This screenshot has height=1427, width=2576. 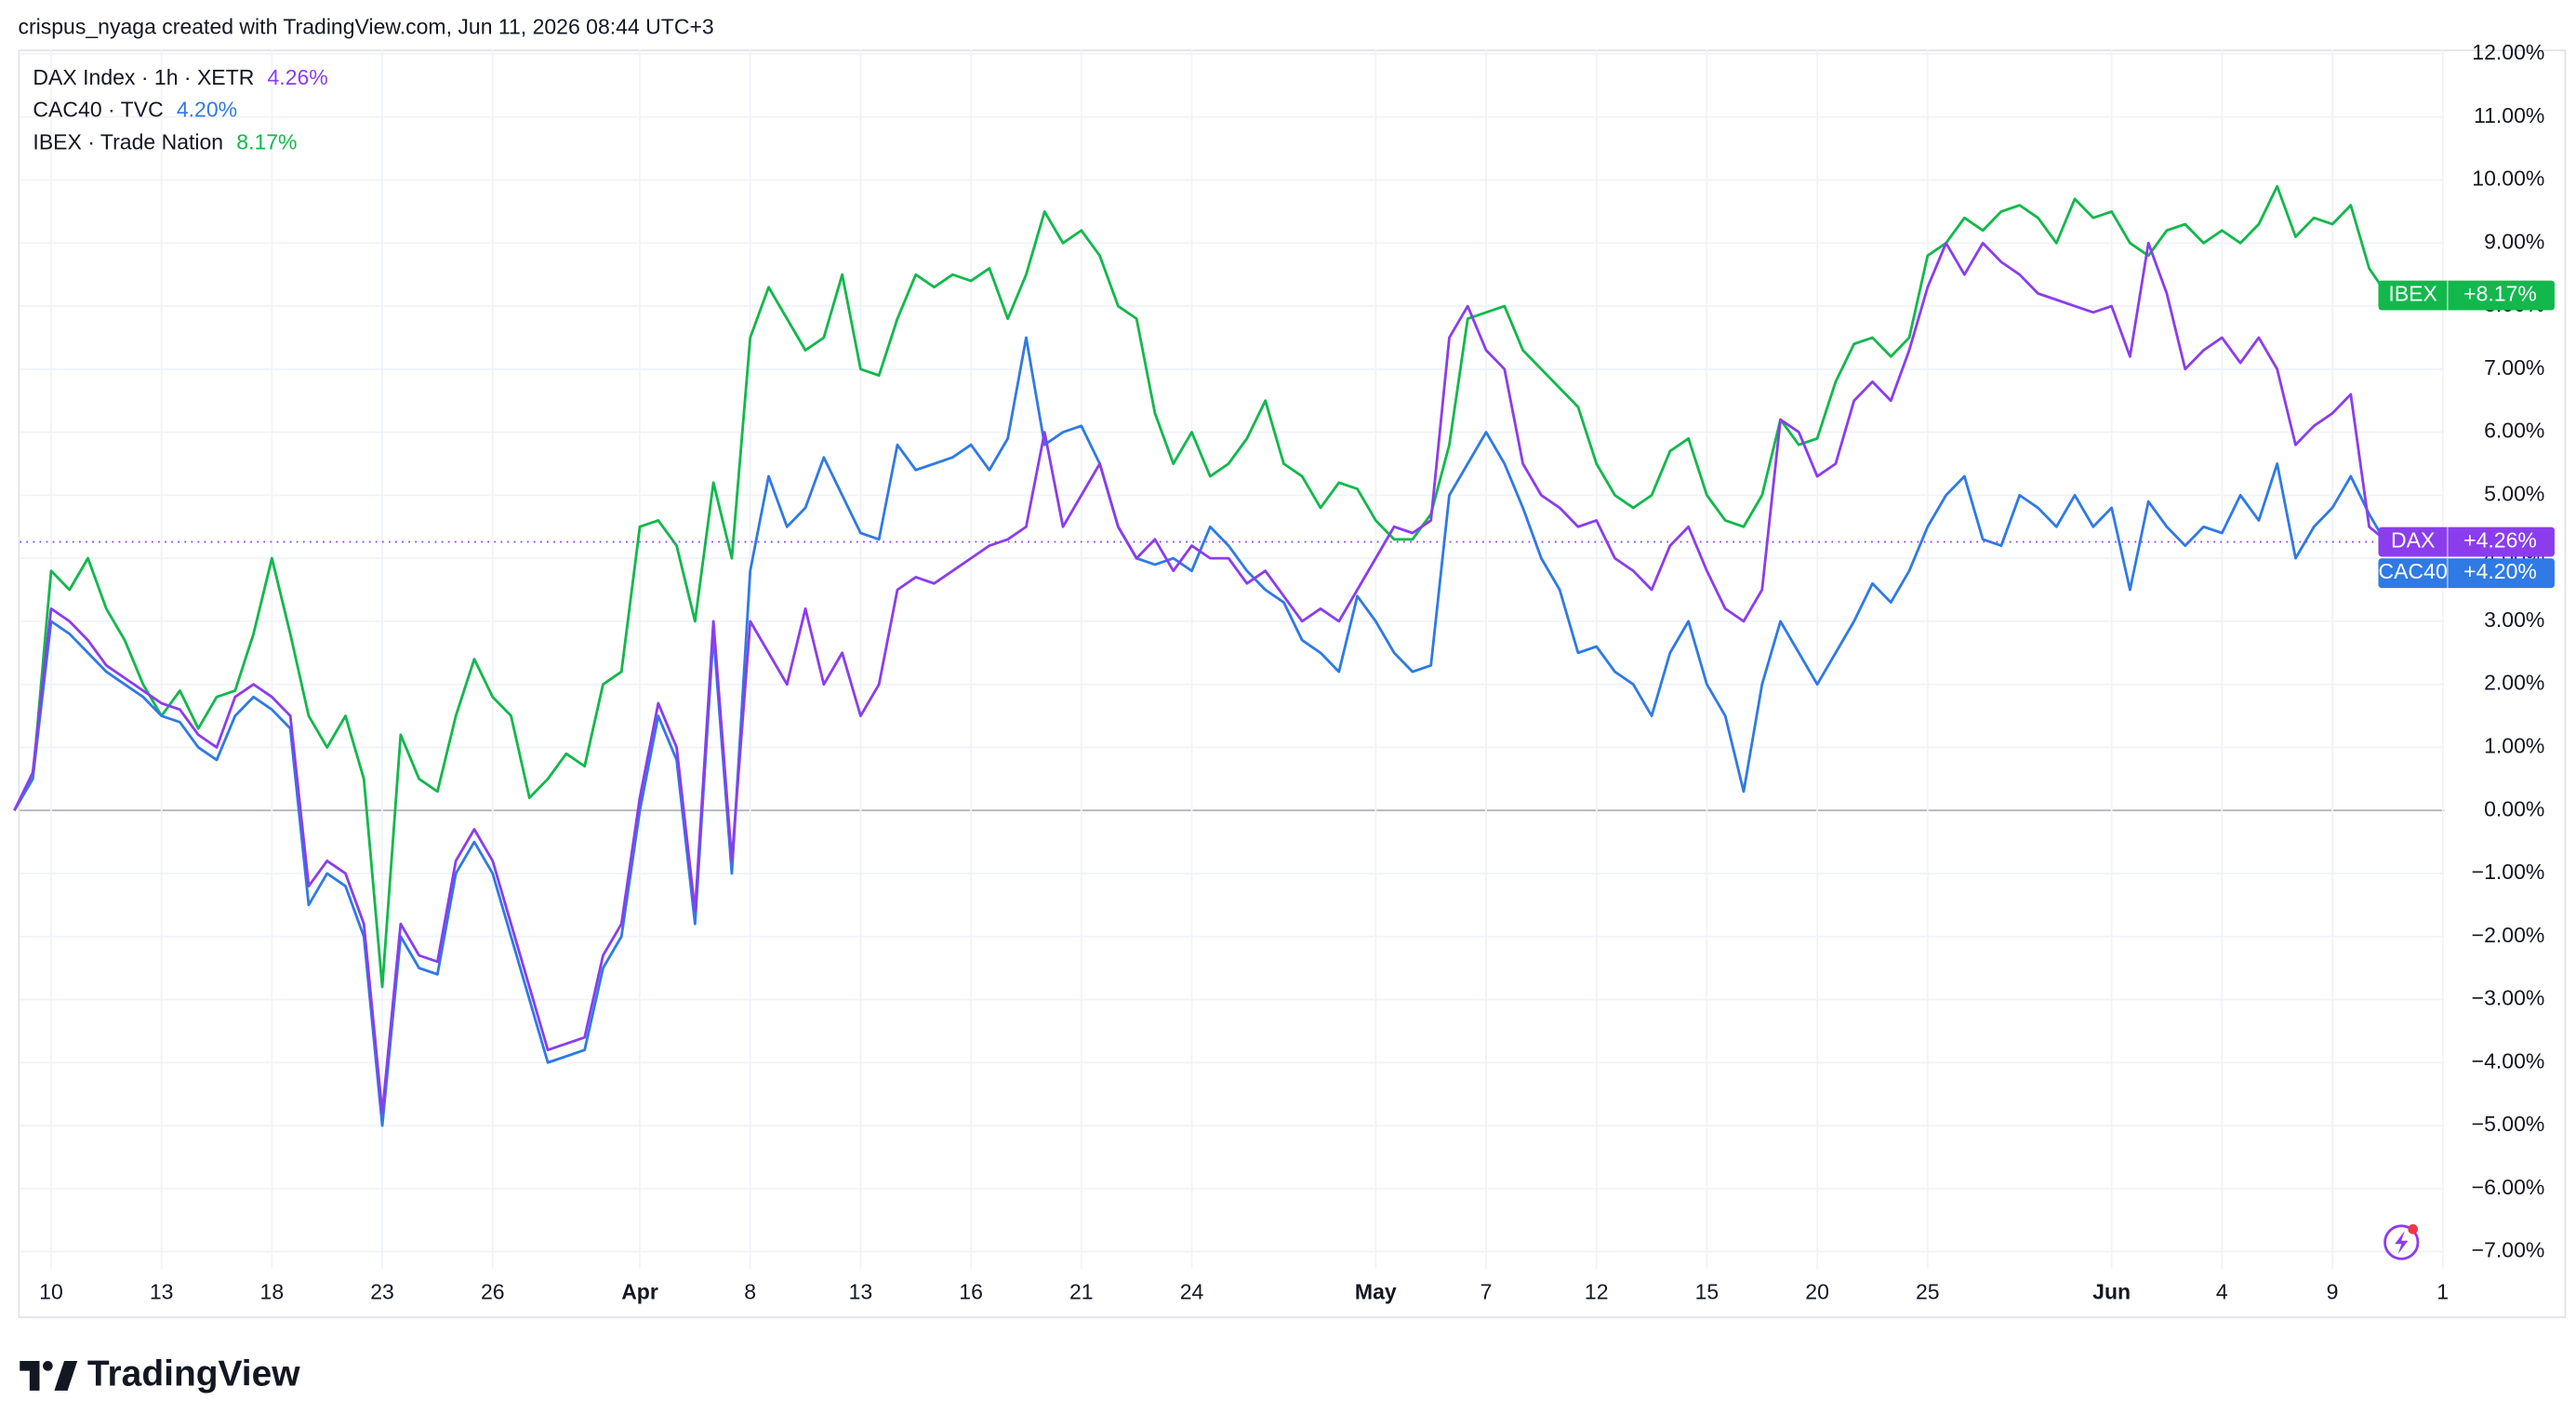 I want to click on y-tick-label: 0.00%, so click(x=2514, y=808).